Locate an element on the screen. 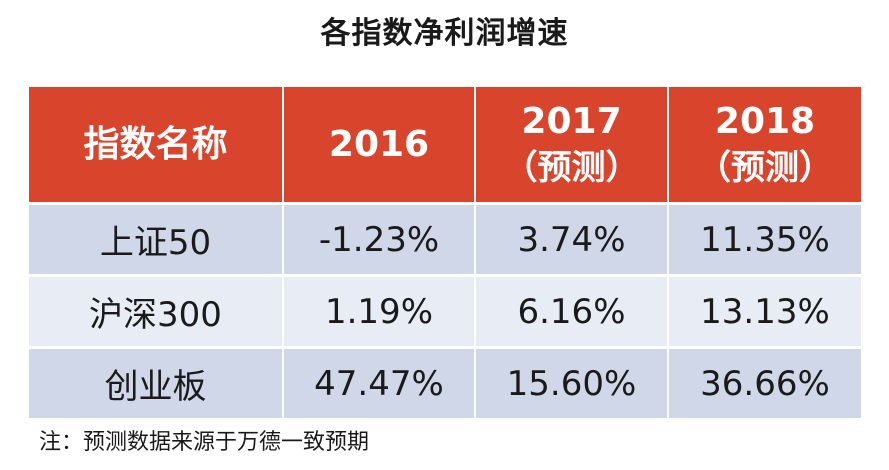 This screenshot has width=889, height=470. header-label: 指数名称 is located at coordinates (155, 144).